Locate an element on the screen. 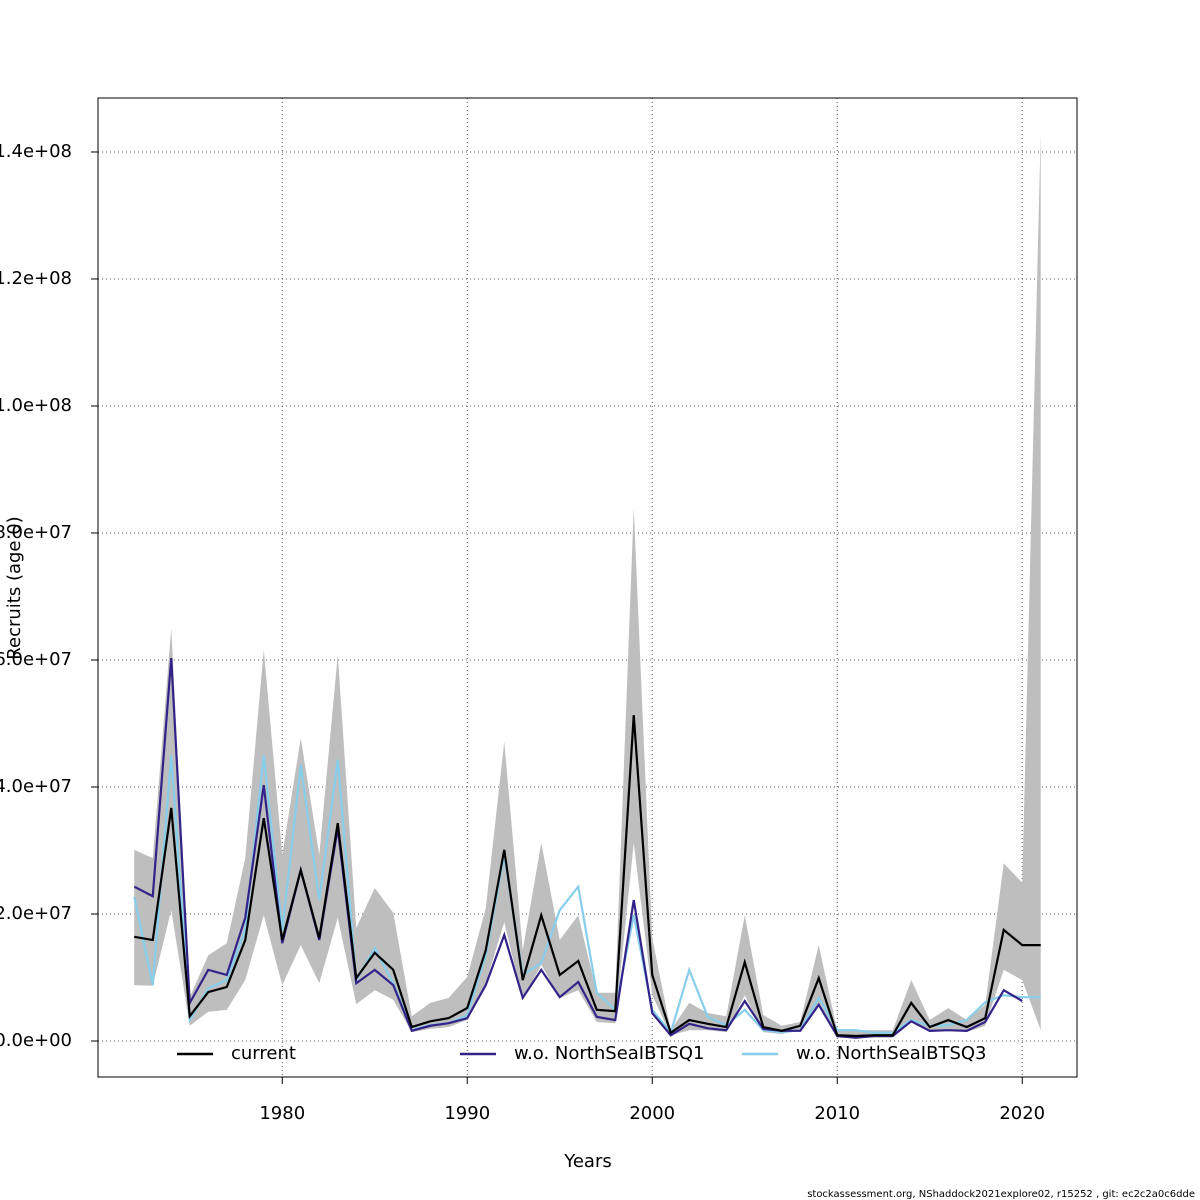 Image resolution: width=1200 pixels, height=1200 pixels. x-axis-label: Years is located at coordinates (587, 1161).